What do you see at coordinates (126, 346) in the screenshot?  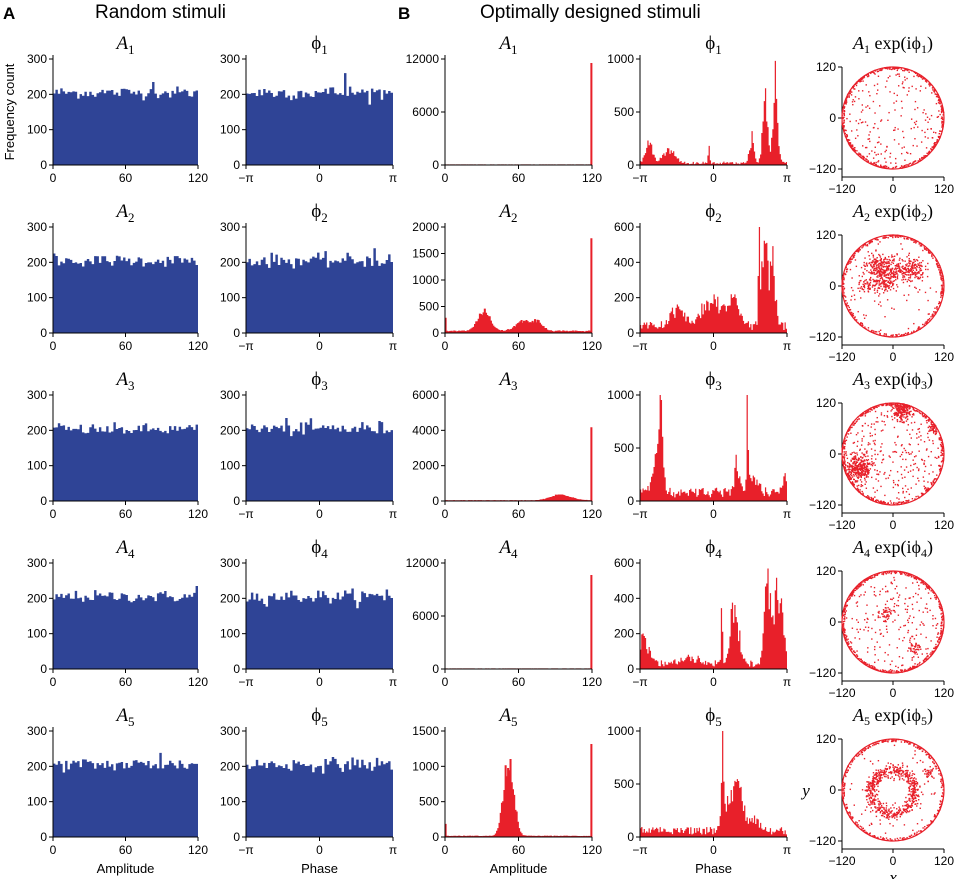 I see `x-tick-label: 60` at bounding box center [126, 346].